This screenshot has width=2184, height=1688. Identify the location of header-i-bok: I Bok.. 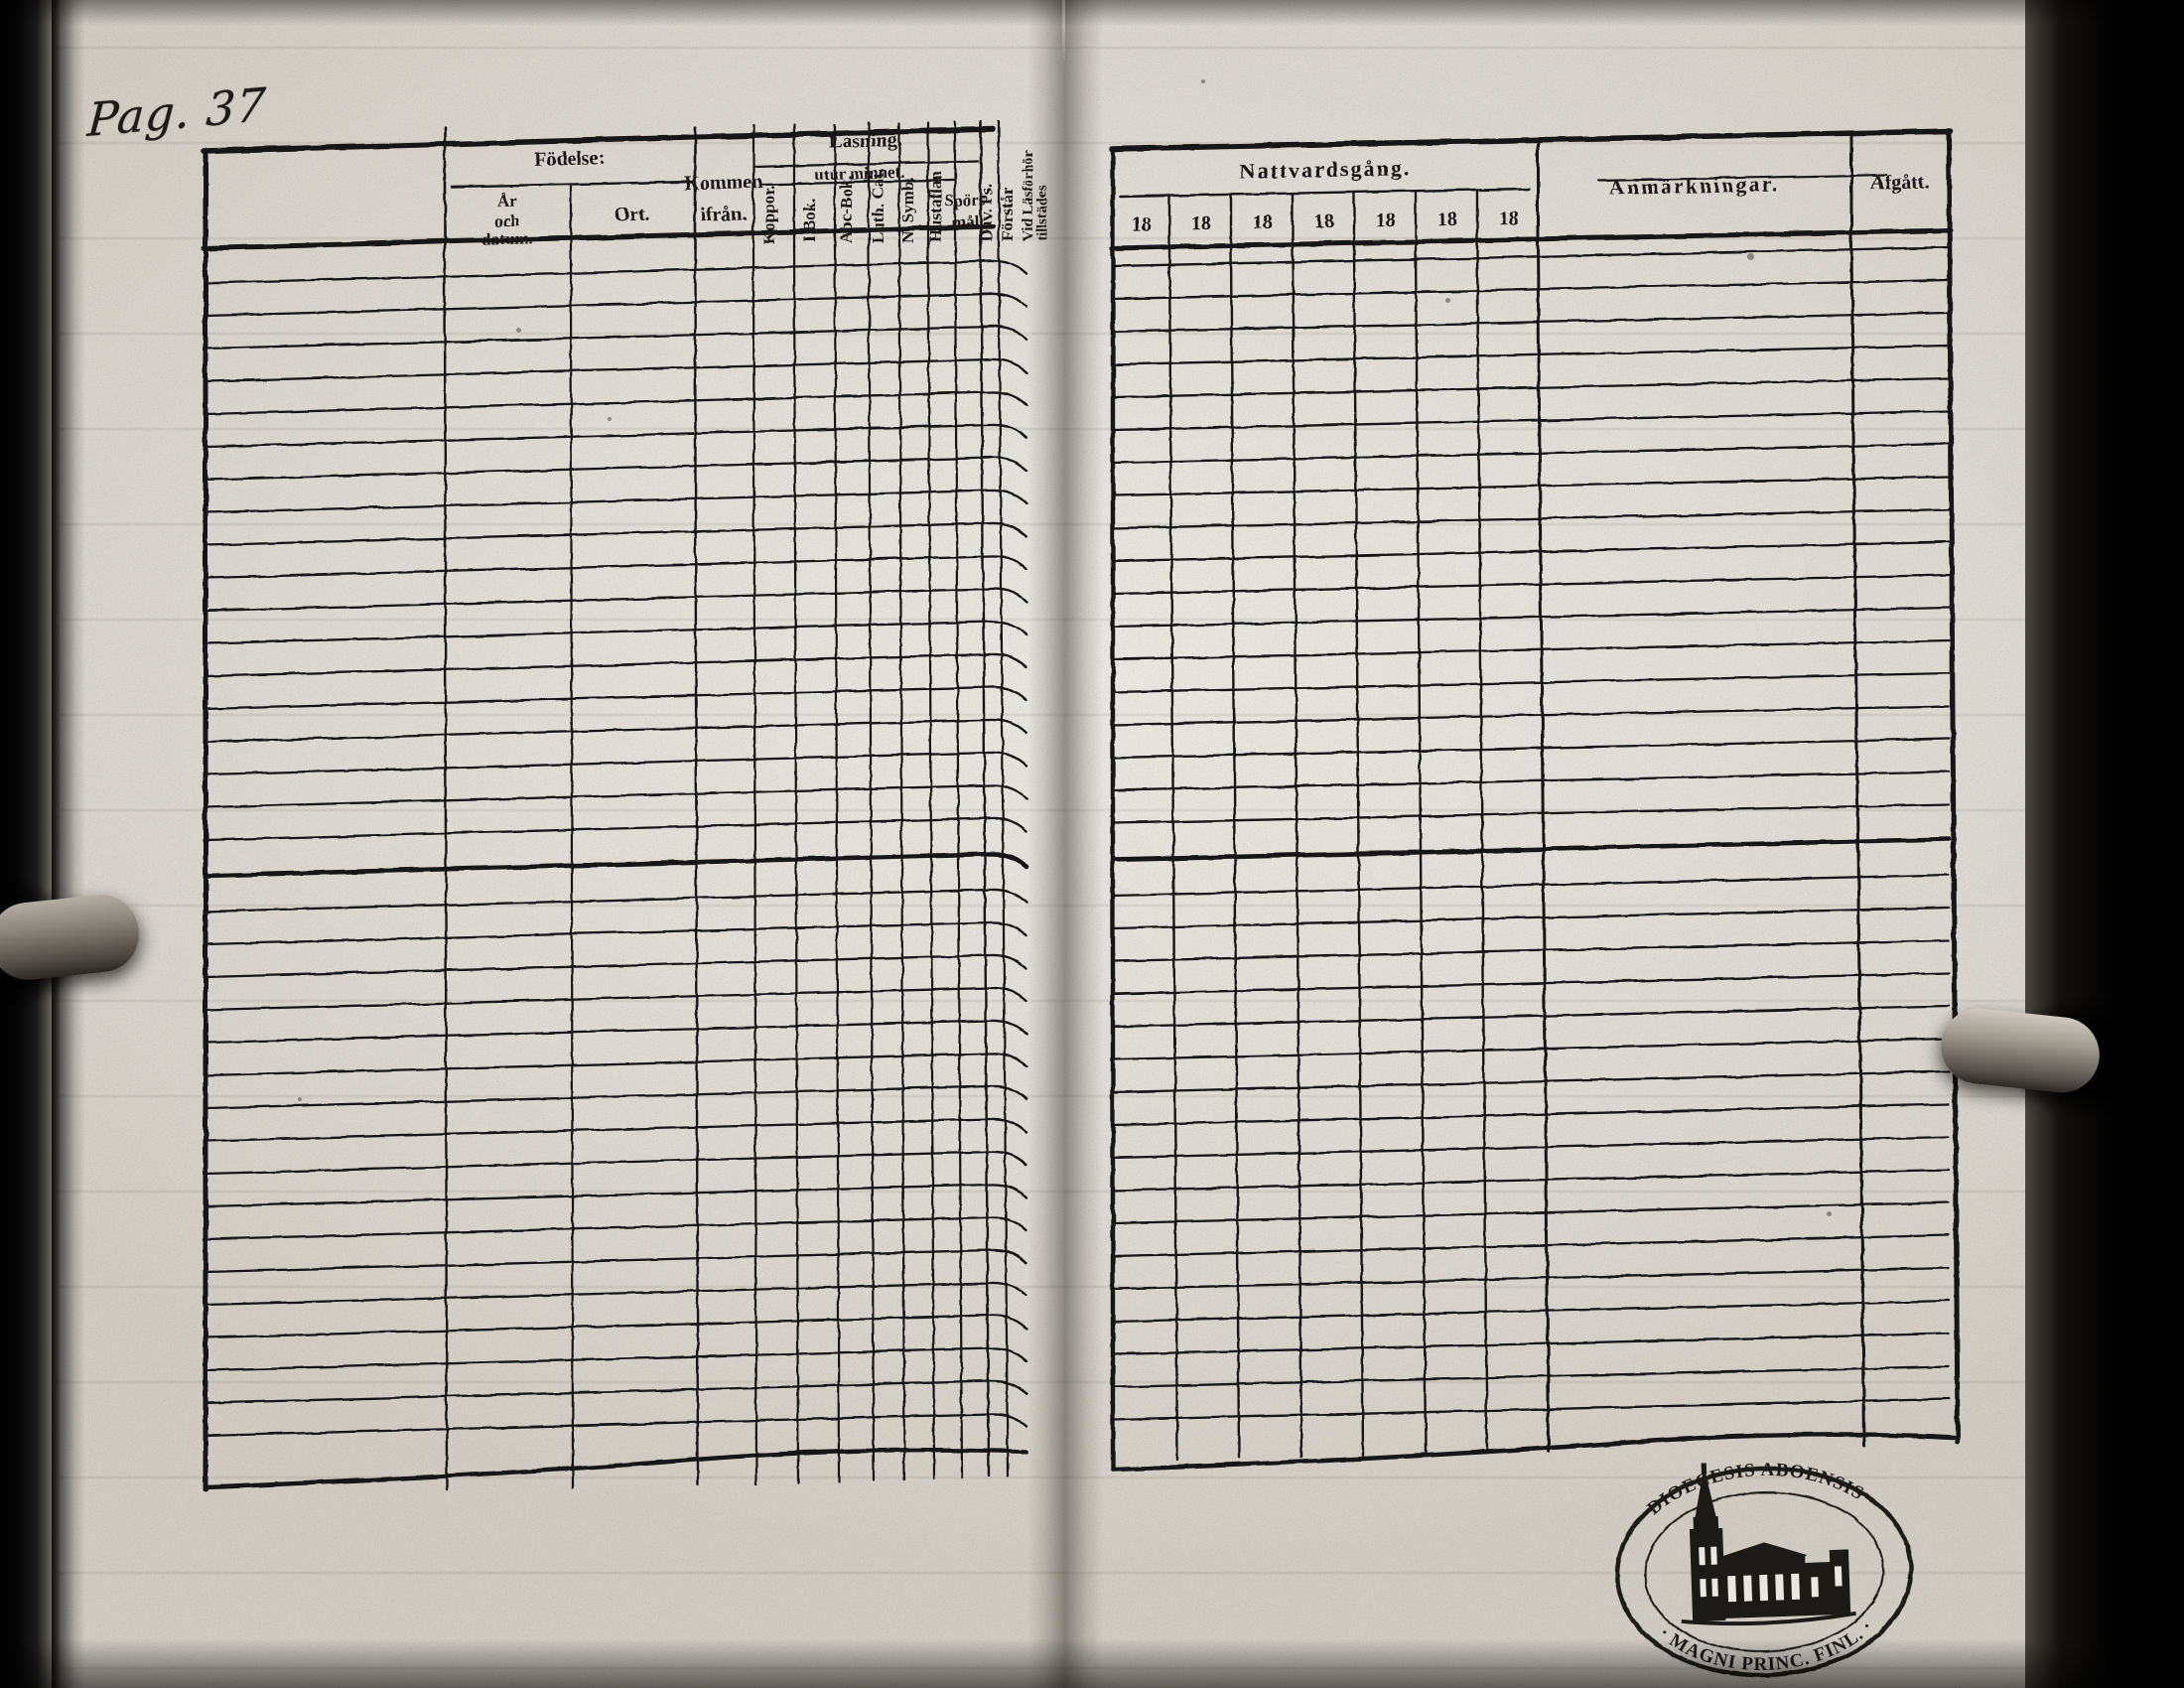
(809, 220).